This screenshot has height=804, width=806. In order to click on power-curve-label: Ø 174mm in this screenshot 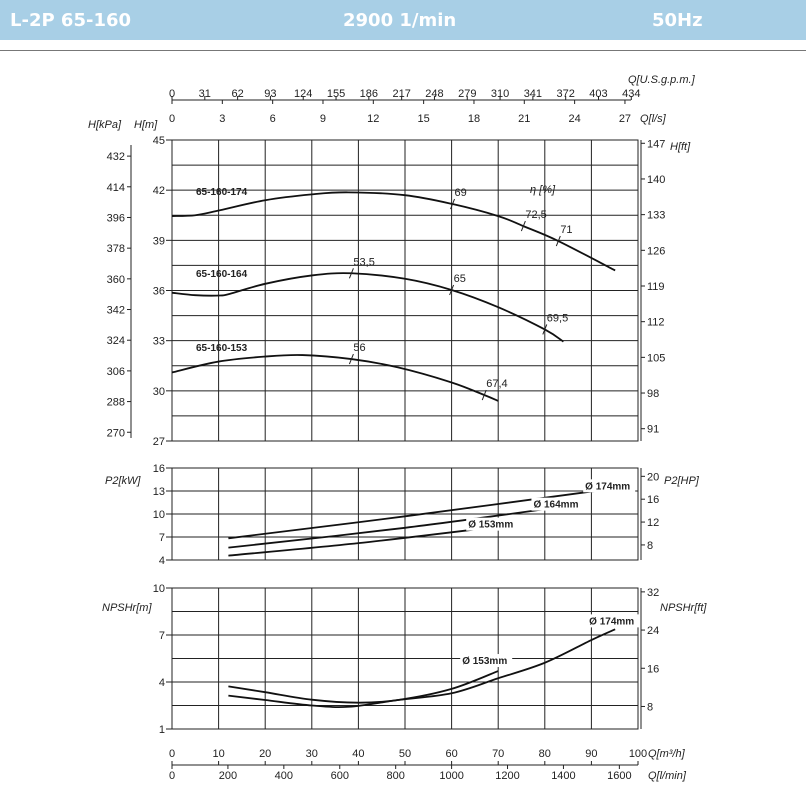, I will do `click(607, 486)`.